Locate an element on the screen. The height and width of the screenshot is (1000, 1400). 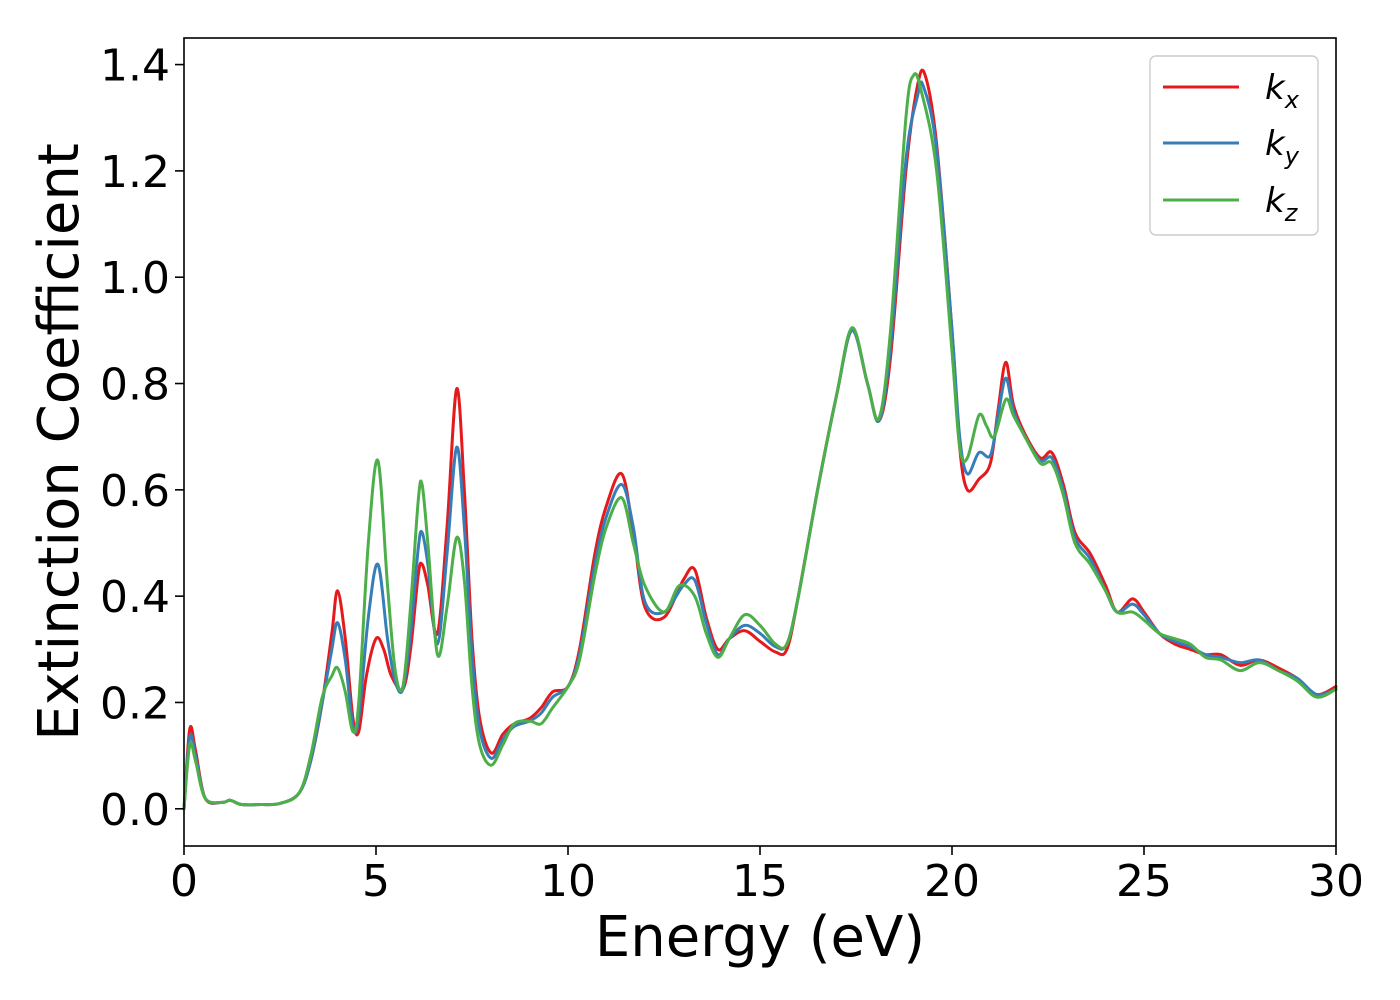
x-axis-ticks: 0 5 10 15 20 25 30 is located at coordinates (767, 876).